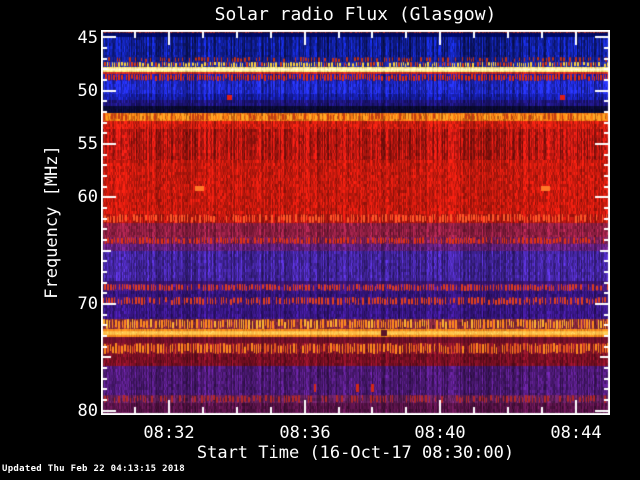  I want to click on y-tick-label-55: 55, so click(87, 144).